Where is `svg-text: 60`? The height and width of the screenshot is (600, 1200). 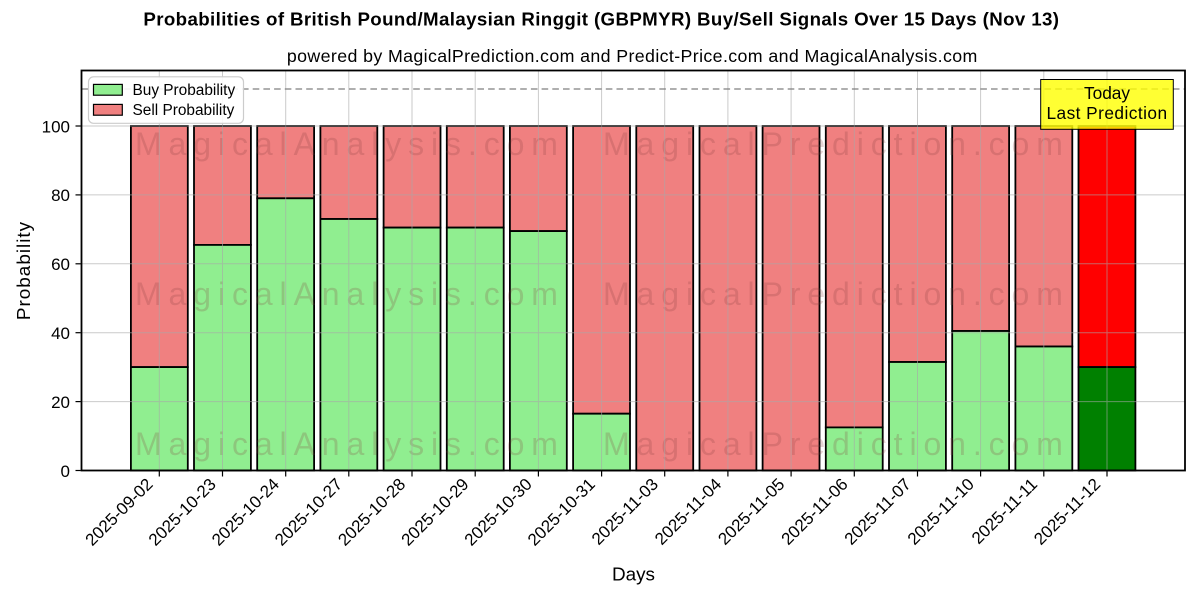
svg-text: 60 is located at coordinates (60, 264).